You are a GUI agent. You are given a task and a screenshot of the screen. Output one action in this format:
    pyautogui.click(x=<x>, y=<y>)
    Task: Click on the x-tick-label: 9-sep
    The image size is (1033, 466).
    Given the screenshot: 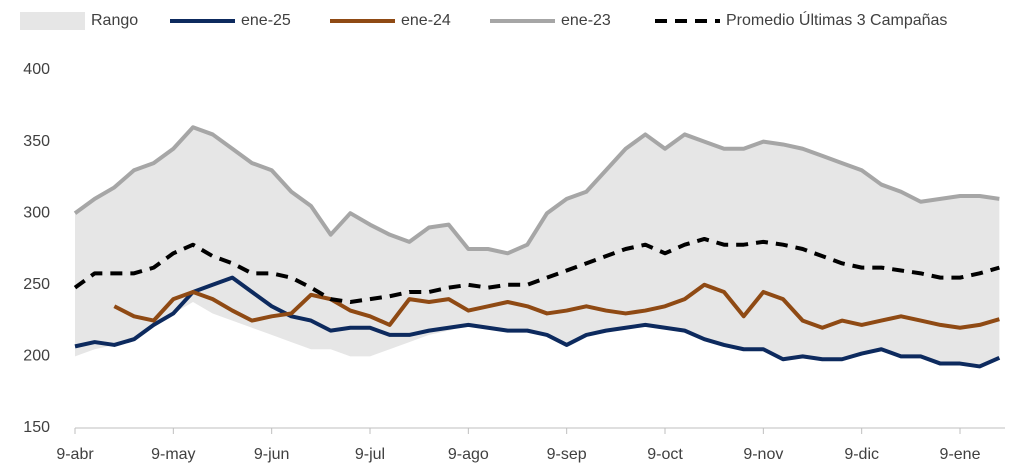 What is the action you would take?
    pyautogui.click(x=567, y=454)
    